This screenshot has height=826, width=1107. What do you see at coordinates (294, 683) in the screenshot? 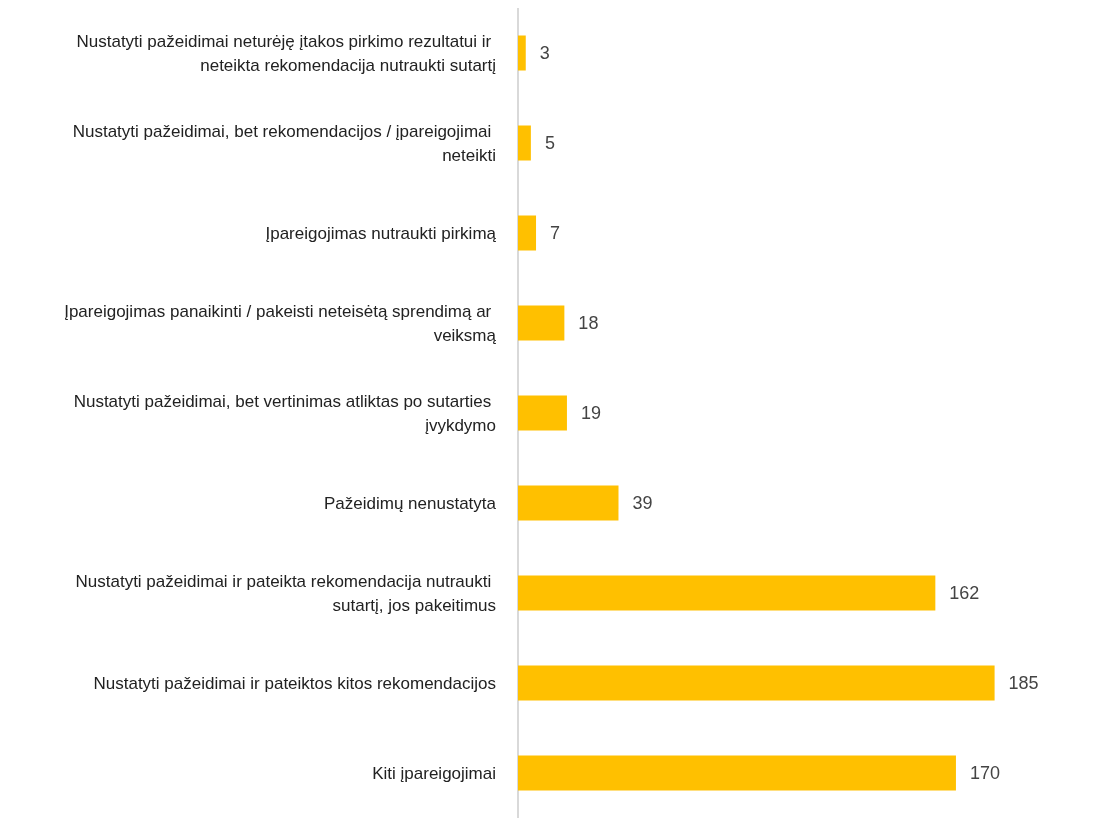
I see `y-tick-label: Nustatyti pažeidimai ir pateiktos kitos rekomendacijos` at bounding box center [294, 683].